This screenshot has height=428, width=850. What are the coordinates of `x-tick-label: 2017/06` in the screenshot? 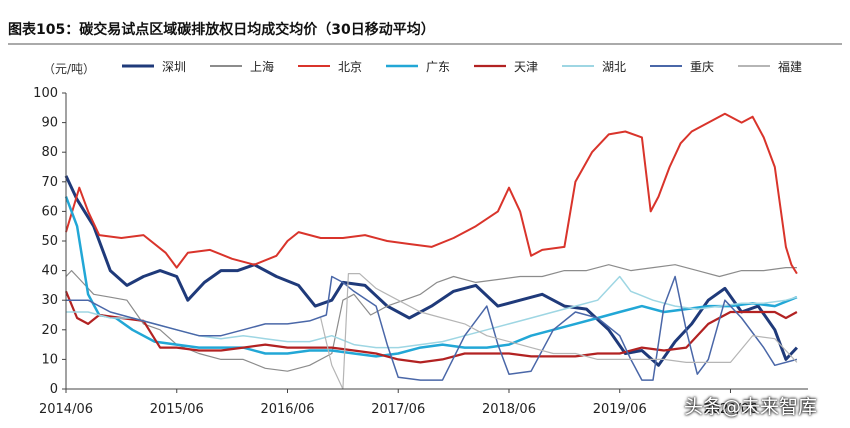 It's located at (398, 409).